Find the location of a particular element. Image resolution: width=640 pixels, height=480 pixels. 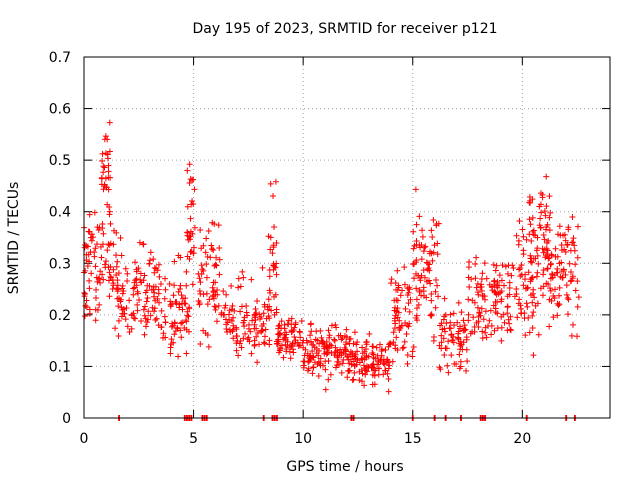

x-tick-label: 15 is located at coordinates (413, 439).